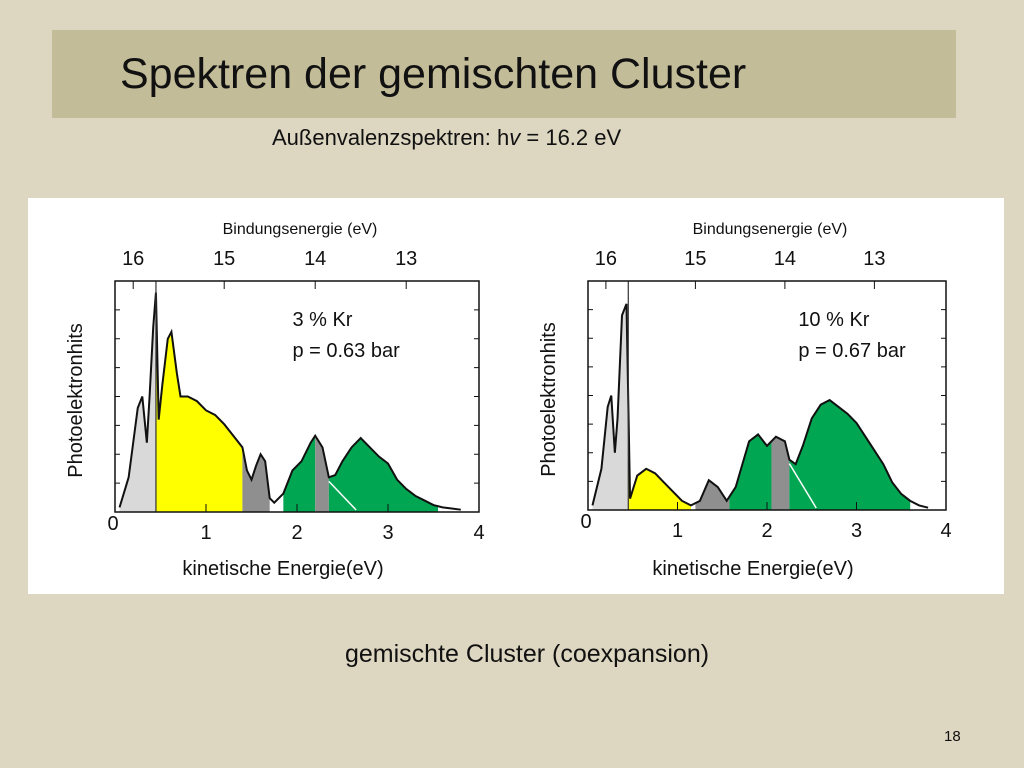 The width and height of the screenshot is (1024, 768). What do you see at coordinates (322, 320) in the screenshot?
I see `annotation-line-1: 3 % Kr` at bounding box center [322, 320].